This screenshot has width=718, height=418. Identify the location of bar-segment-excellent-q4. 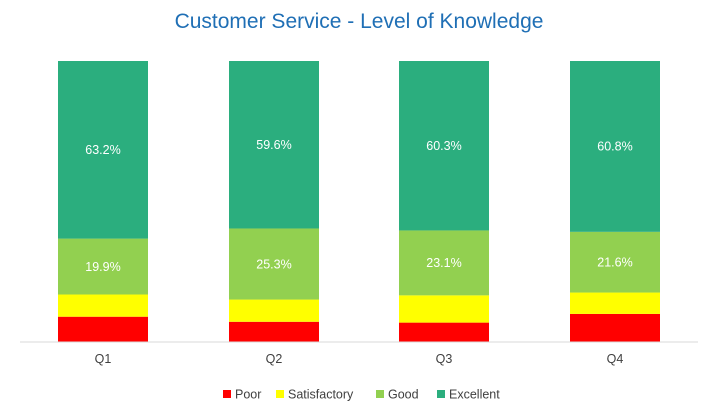
(615, 146).